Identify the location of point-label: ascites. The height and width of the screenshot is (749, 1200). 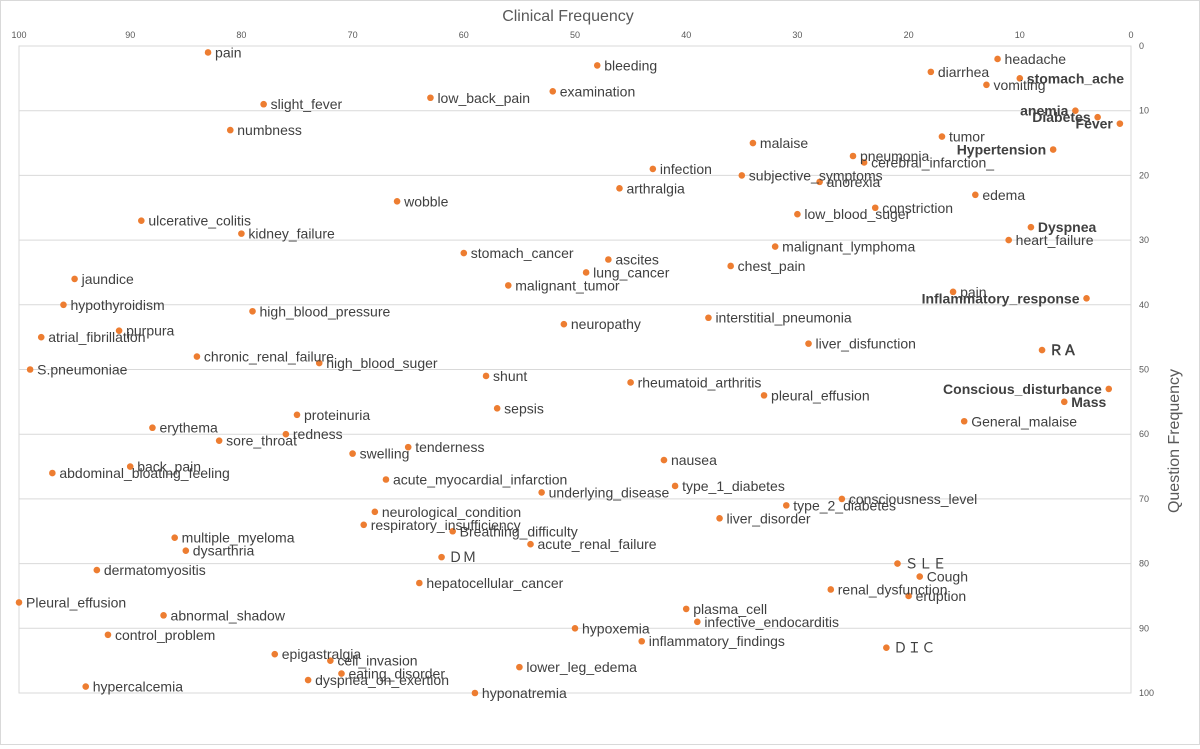
(637, 260).